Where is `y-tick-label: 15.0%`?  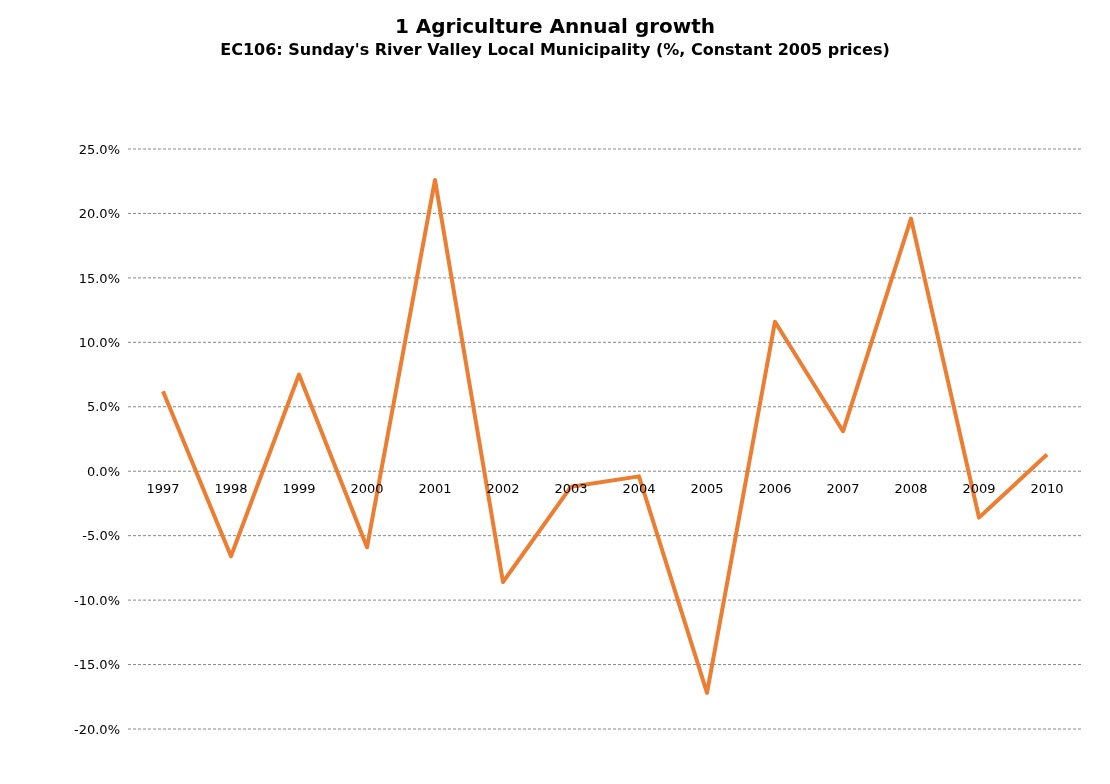
y-tick-label: 15.0% is located at coordinates (99, 278).